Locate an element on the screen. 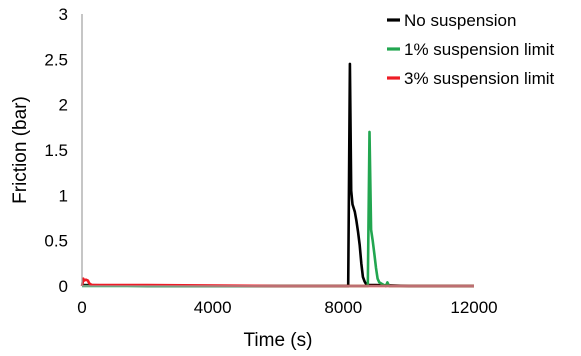  y-tick-label: 1 is located at coordinates (63, 195).